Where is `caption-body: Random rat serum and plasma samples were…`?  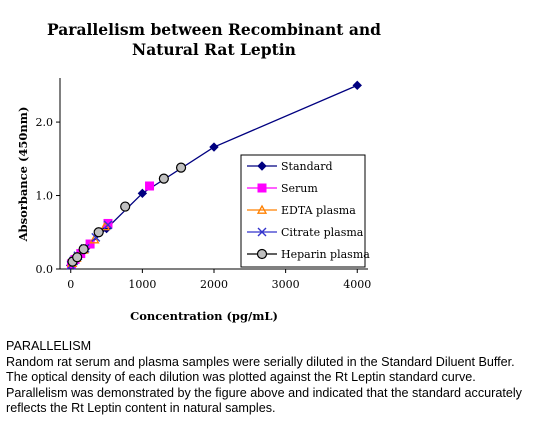
caption-body: Random rat serum and plasma samples were… is located at coordinates (264, 385).